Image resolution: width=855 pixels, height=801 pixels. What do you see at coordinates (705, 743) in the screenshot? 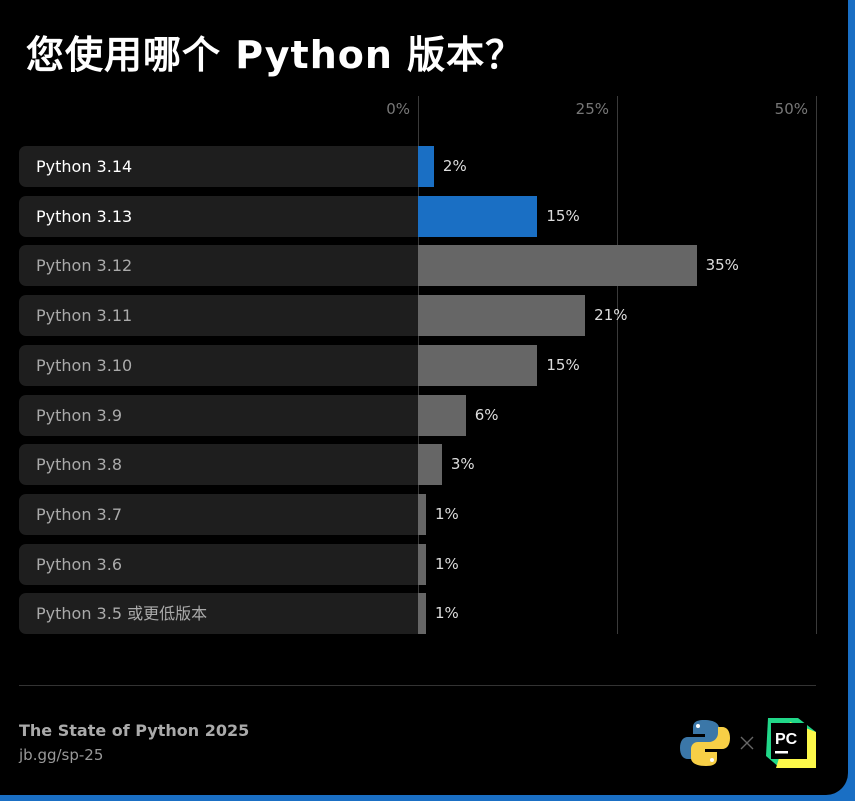
I see `python-logo-icon` at bounding box center [705, 743].